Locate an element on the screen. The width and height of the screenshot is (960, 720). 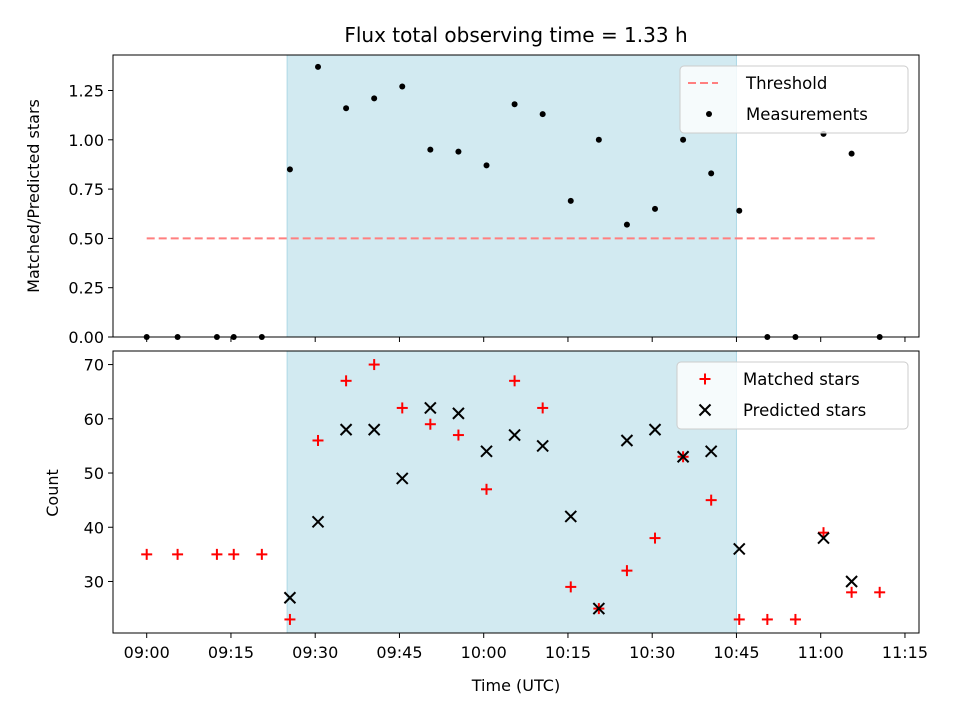
ratio-legend is located at coordinates (794, 99).